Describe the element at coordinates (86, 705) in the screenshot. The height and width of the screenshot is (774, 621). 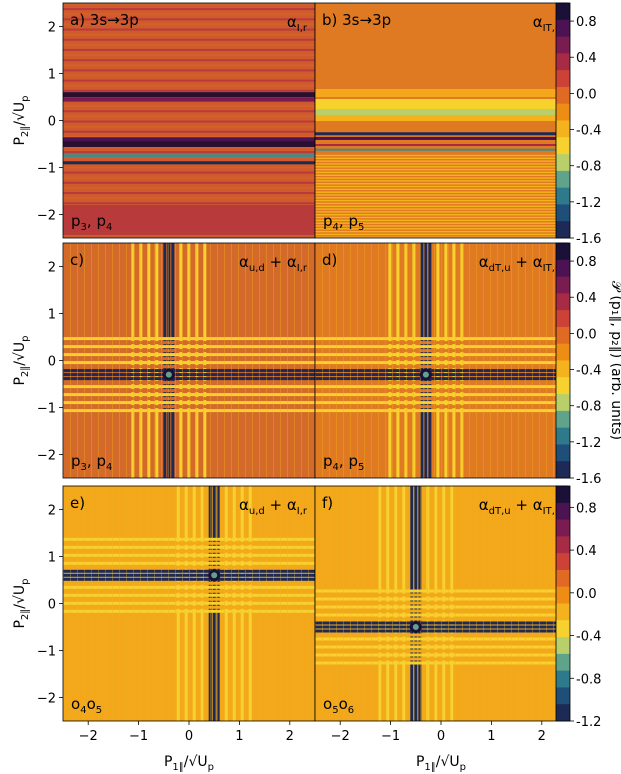
I see `panel-corner-label: o4o5` at that location.